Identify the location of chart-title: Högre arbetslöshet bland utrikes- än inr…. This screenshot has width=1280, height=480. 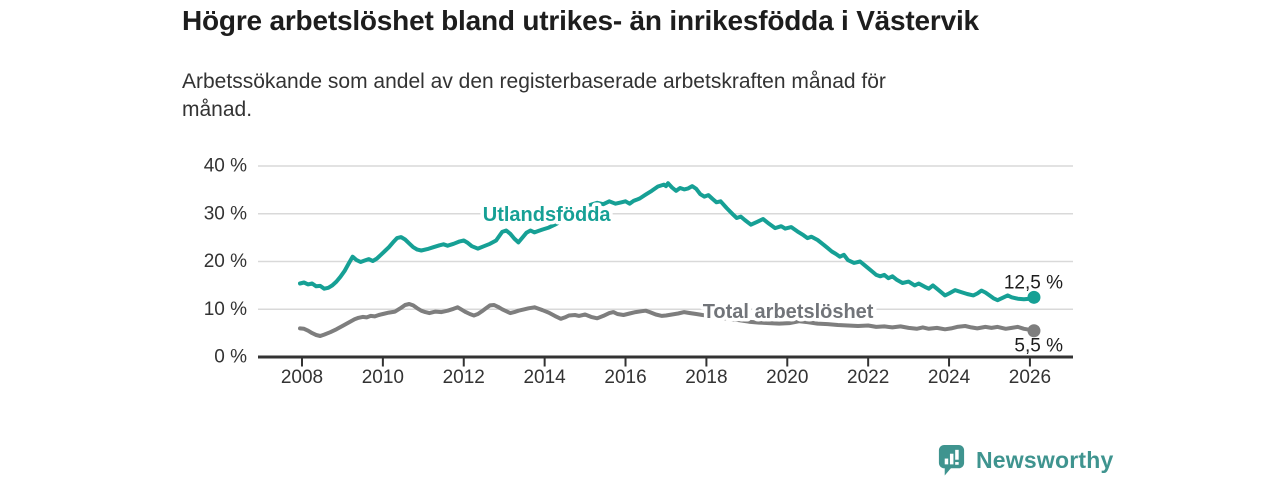
(580, 20).